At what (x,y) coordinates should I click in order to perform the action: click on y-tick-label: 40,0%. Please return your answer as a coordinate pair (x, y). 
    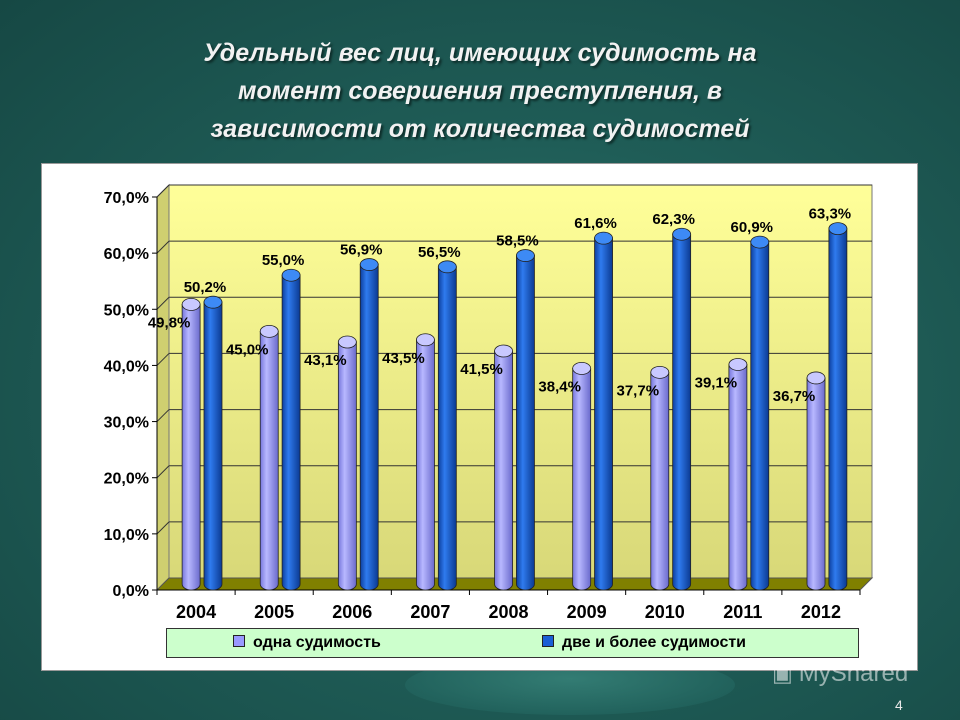
    Looking at the image, I should click on (126, 366).